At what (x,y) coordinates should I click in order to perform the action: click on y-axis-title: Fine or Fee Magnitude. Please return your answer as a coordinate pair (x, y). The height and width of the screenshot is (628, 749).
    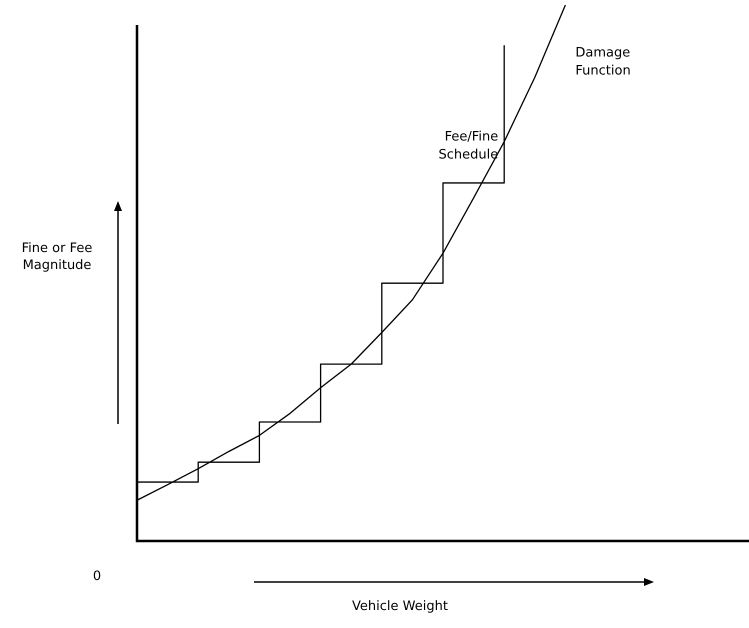
    Looking at the image, I should click on (57, 257).